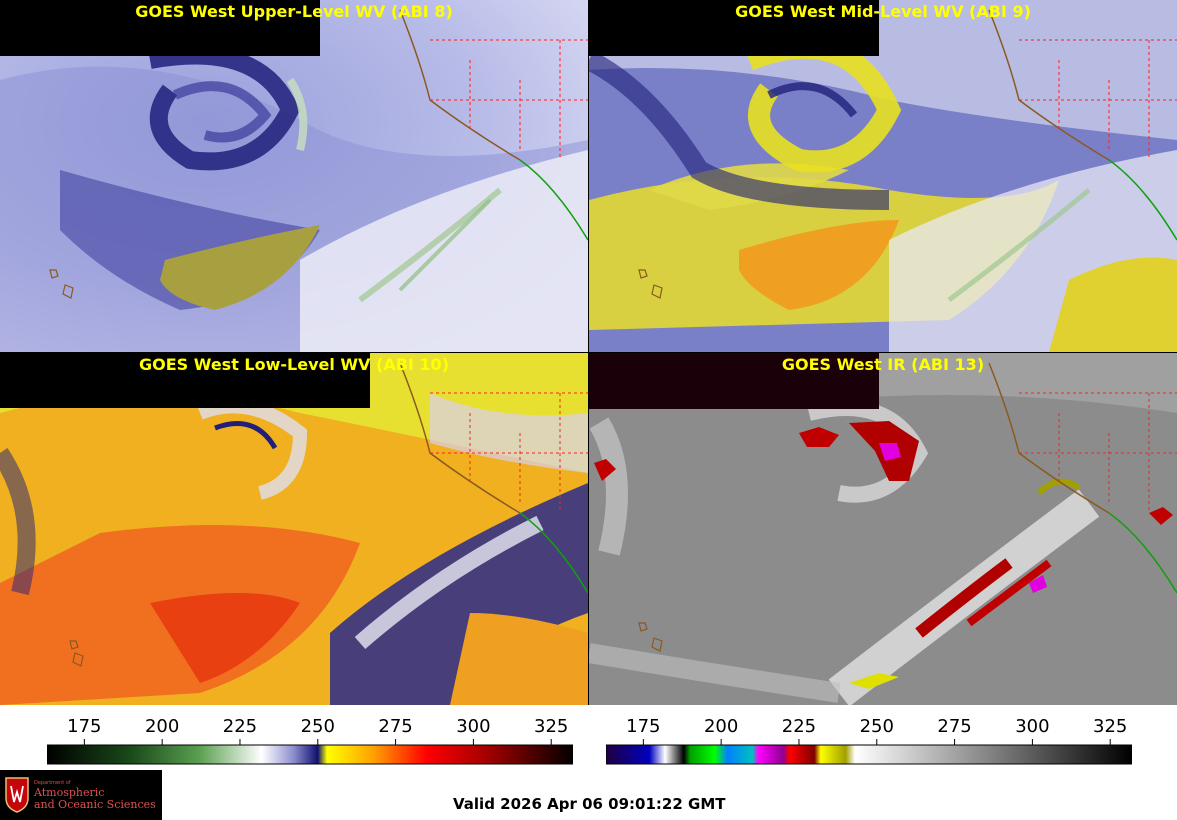 Image resolution: width=1177 pixels, height=820 pixels. I want to click on colorbar-ir: 175 200 225 250 275 300 325, so click(869, 736).